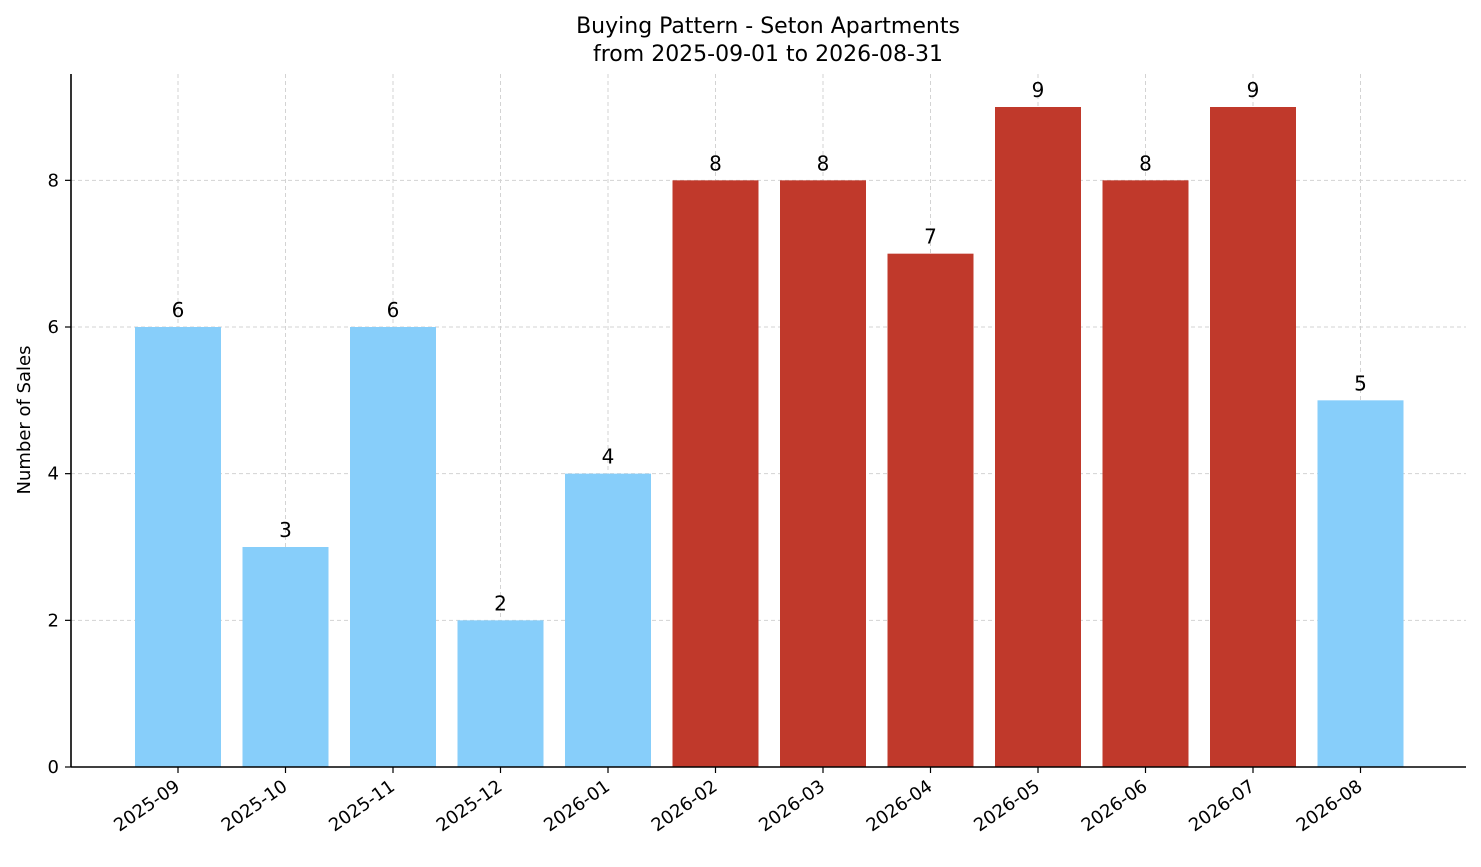 Image resolution: width=1481 pixels, height=867 pixels. What do you see at coordinates (768, 54) in the screenshot?
I see `chart-subtitle: from 2025-09-01 to 2026-08-31` at bounding box center [768, 54].